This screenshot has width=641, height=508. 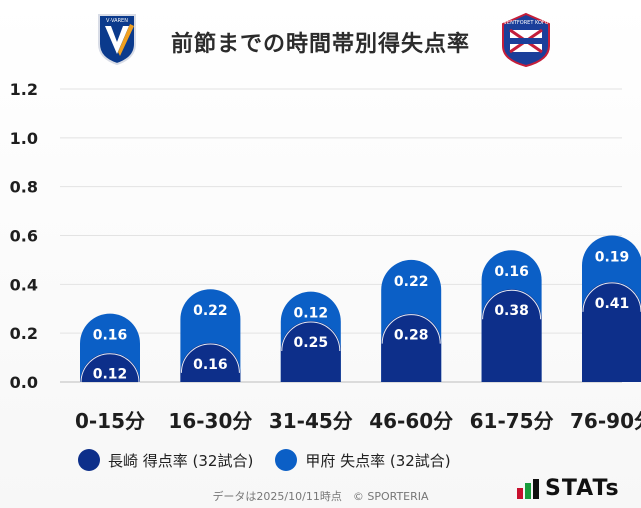 What do you see at coordinates (358, 421) in the screenshot?
I see `x-axis-categories: 0-15分 16-30分 31-45分 46-60分 61-75分 76-90分` at bounding box center [358, 421].